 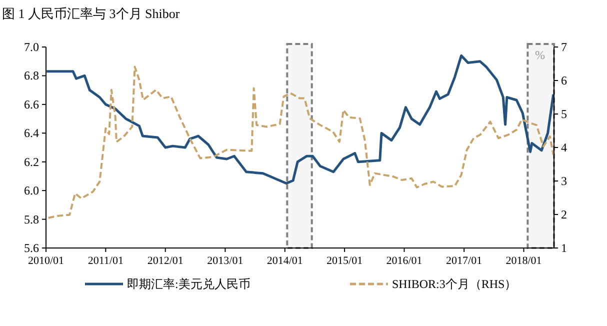 What do you see at coordinates (31, 104) in the screenshot?
I see `y-tick-label: 6.6` at bounding box center [31, 104].